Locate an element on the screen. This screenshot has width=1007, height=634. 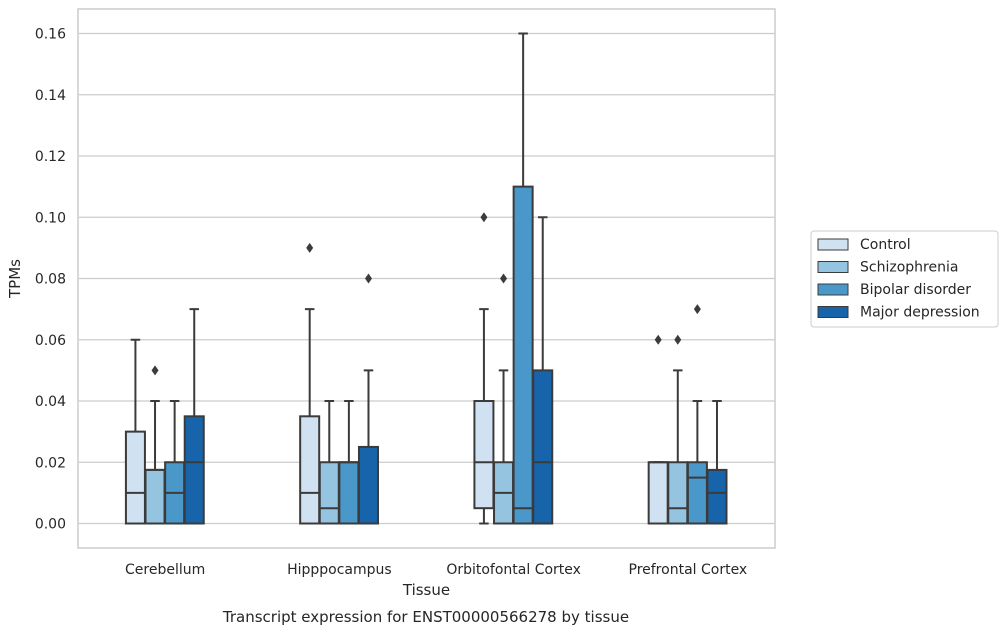
legend-frame is located at coordinates (904, 279).